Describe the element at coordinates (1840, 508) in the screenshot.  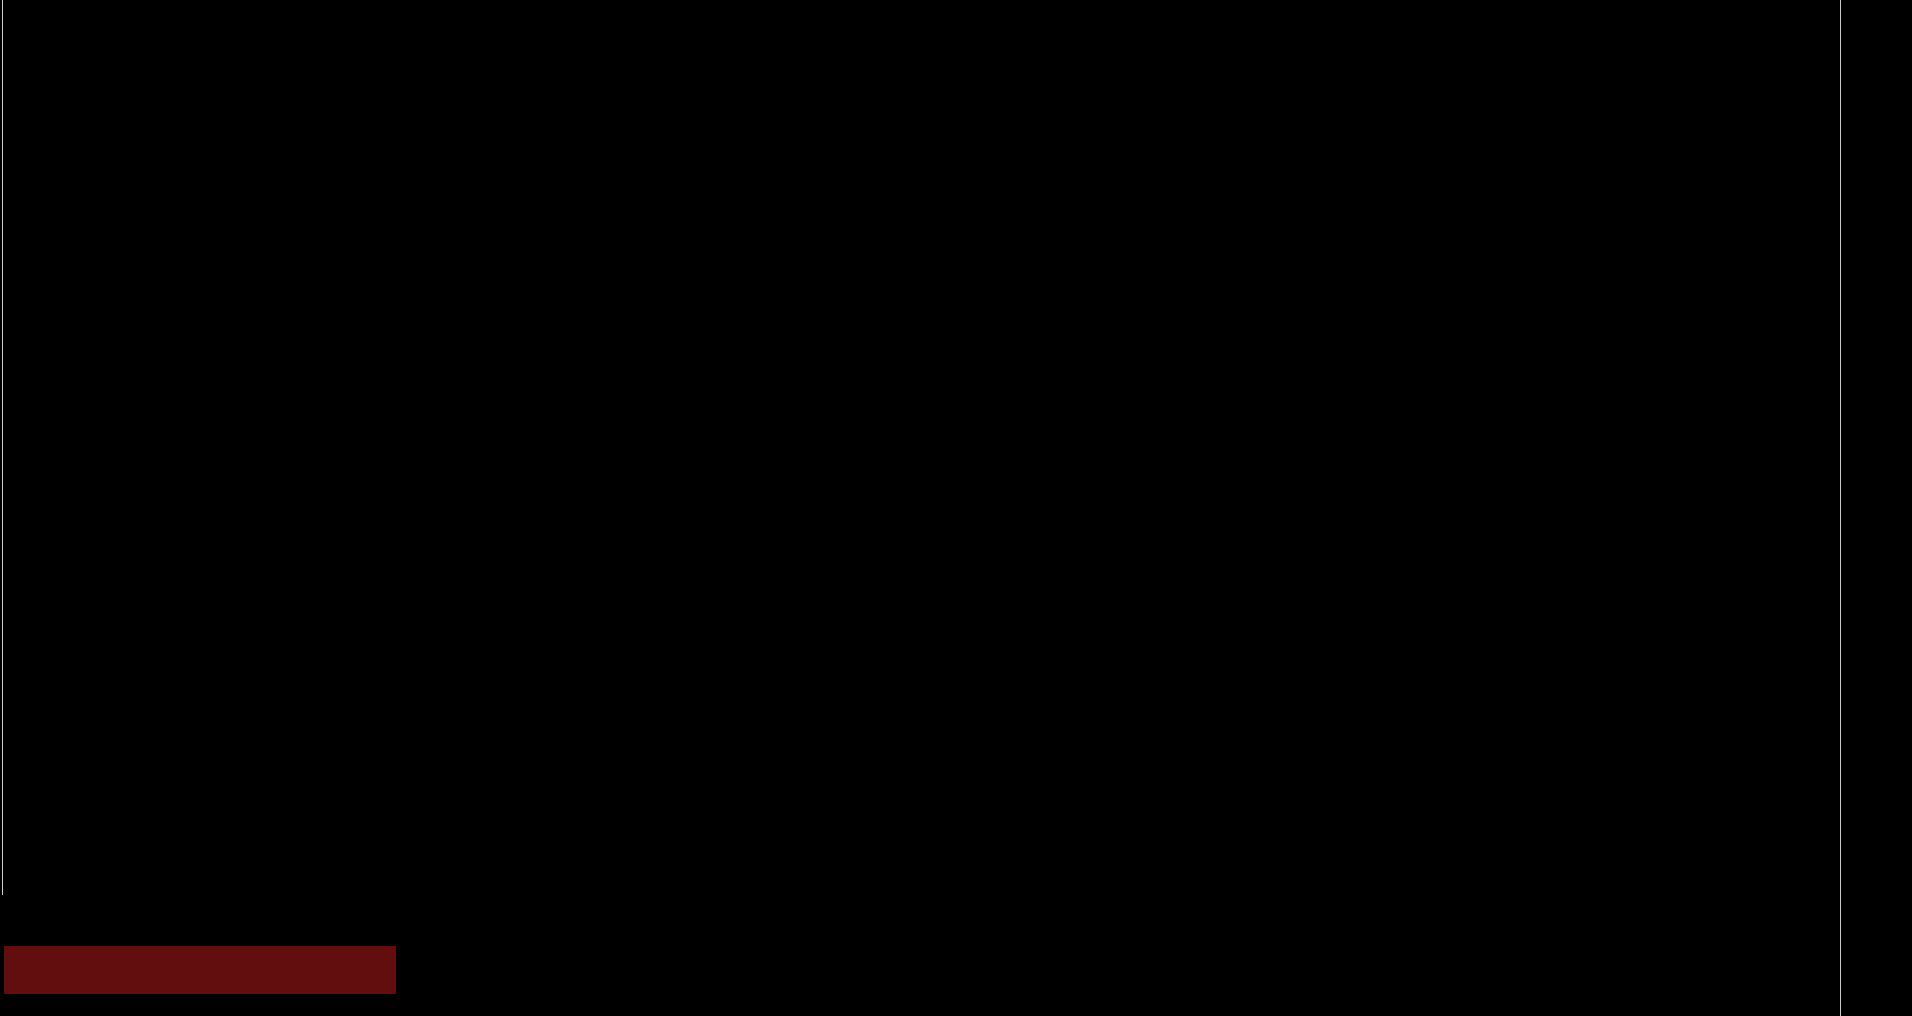
I see `price-axis-border` at that location.